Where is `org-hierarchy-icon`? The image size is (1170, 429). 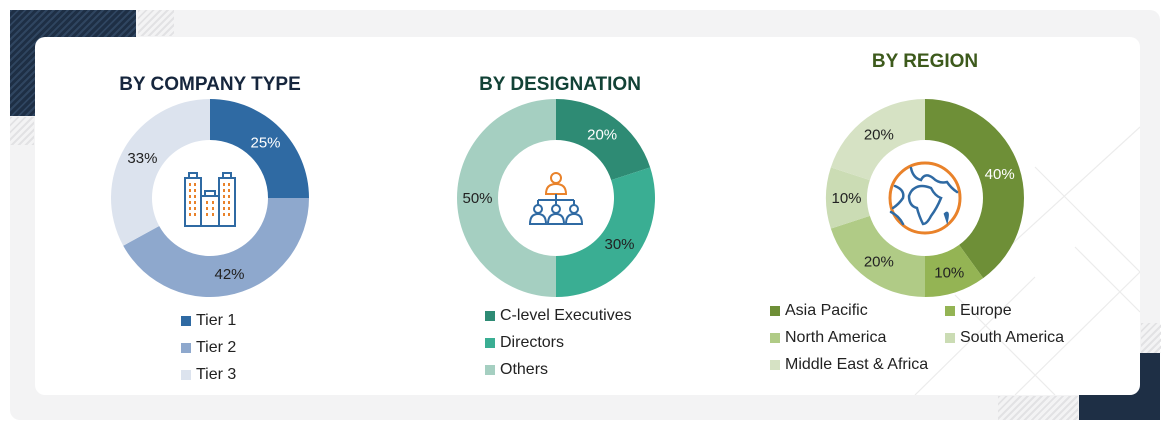
org-hierarchy-icon is located at coordinates (556, 198).